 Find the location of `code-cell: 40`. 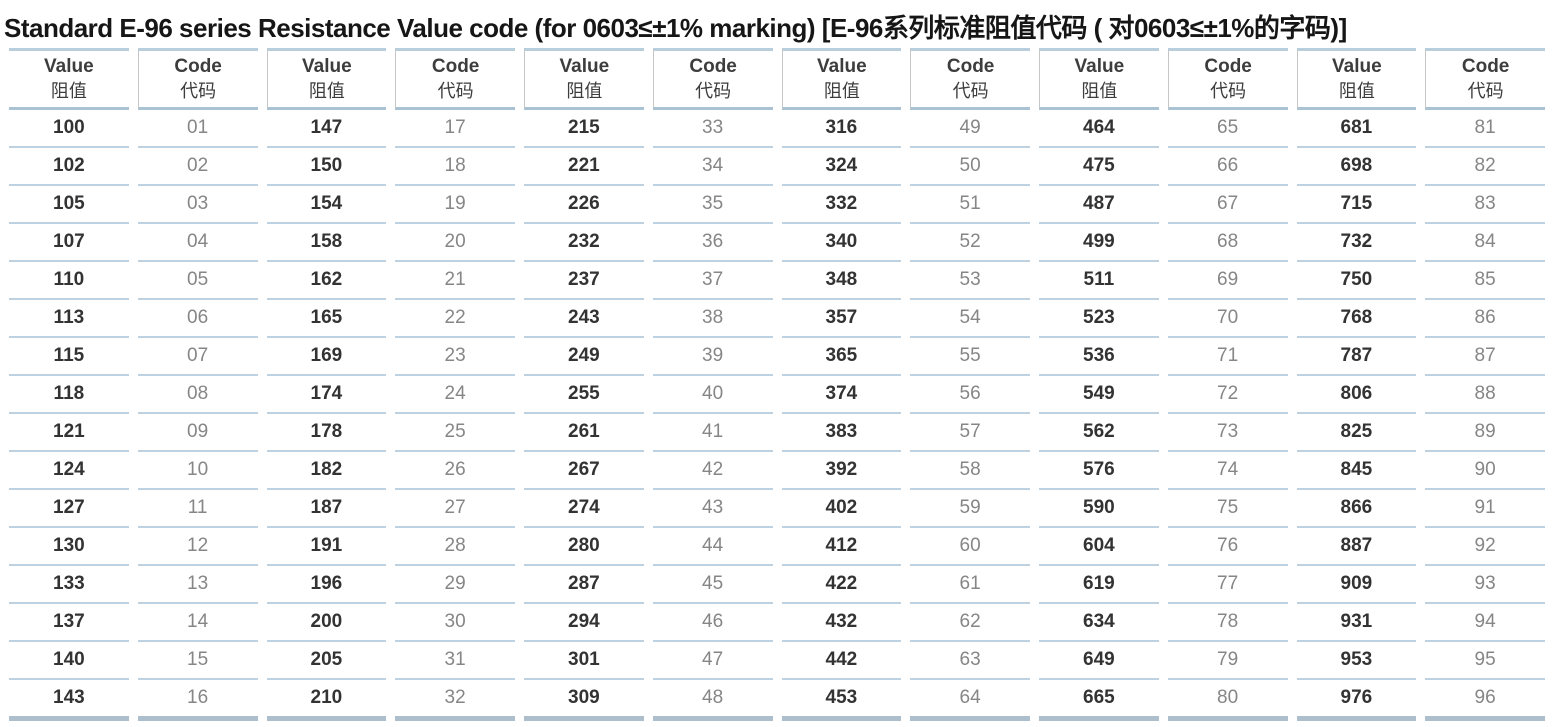

code-cell: 40 is located at coordinates (712, 395).